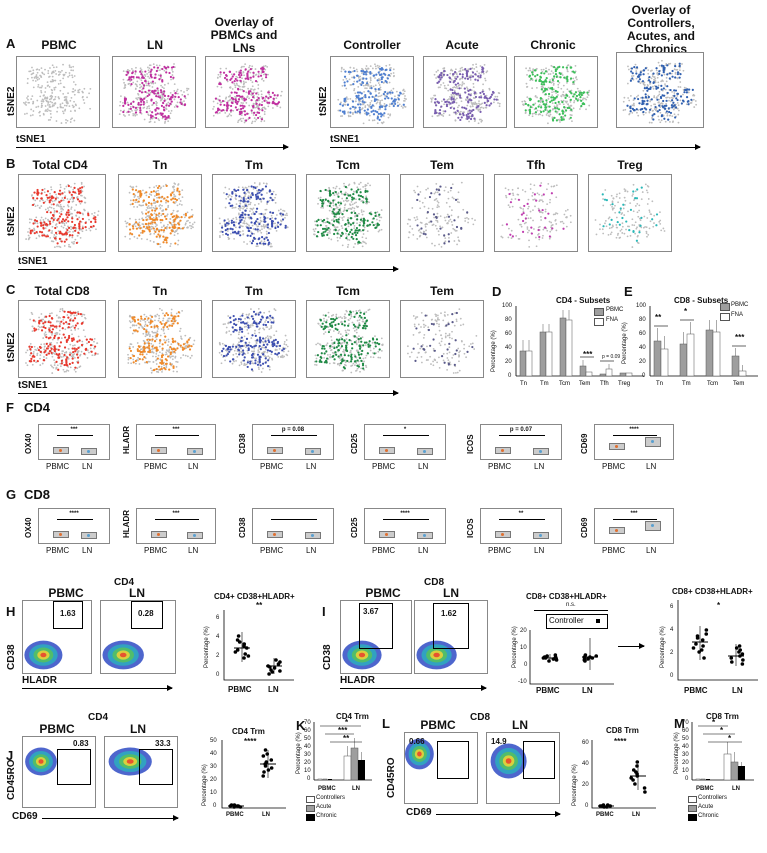 Image resolution: width=767 pixels, height=853 pixels. Describe the element at coordinates (254, 291) in the screenshot. I see `panel-c-title-tm: Tm` at that location.